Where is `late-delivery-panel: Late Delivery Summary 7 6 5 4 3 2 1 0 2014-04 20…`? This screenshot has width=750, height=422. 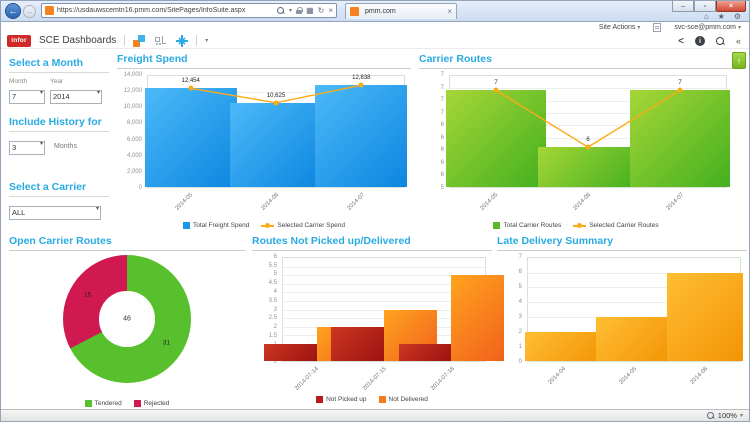 late-delivery-panel: Late Delivery Summary 7 6 5 4 3 2 1 0 2014-04 20… is located at coordinates (622, 320).